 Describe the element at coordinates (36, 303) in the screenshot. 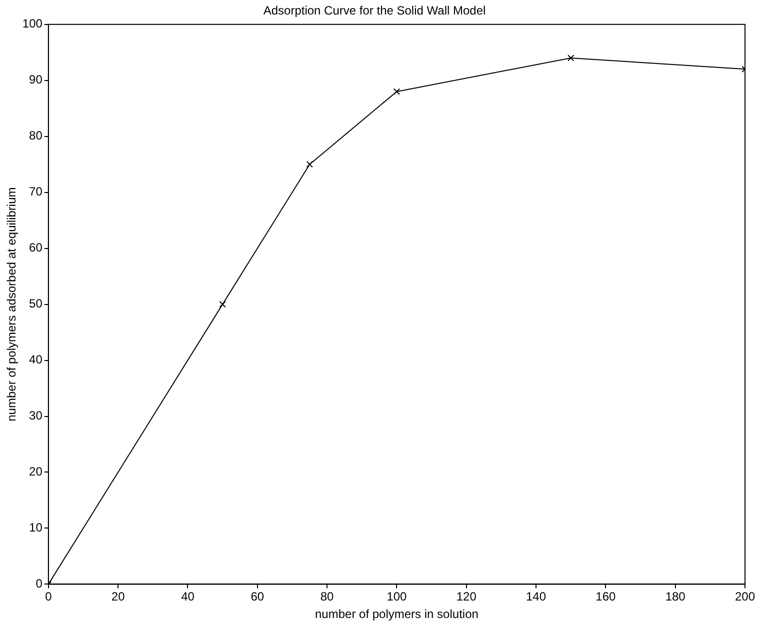

I see `y-tick-label: 50` at that location.